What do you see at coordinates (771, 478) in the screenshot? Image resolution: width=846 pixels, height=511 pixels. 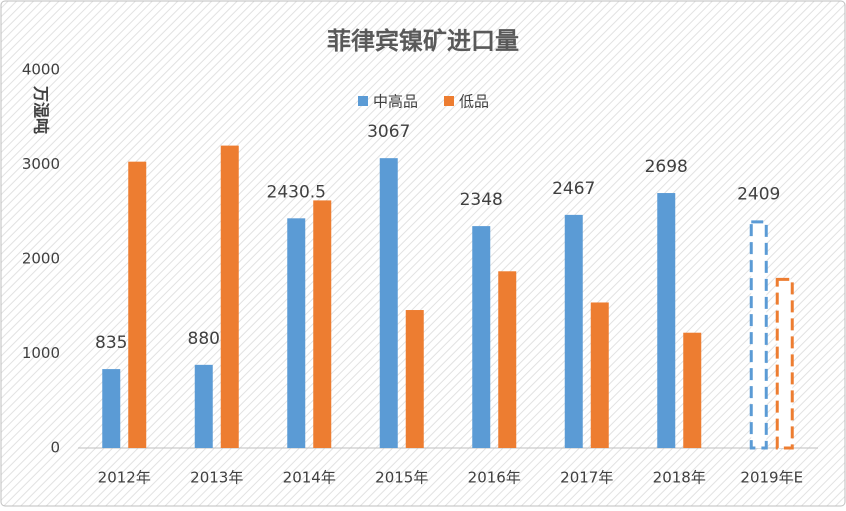 I see `x-tick-label: 2019年E` at bounding box center [771, 478].